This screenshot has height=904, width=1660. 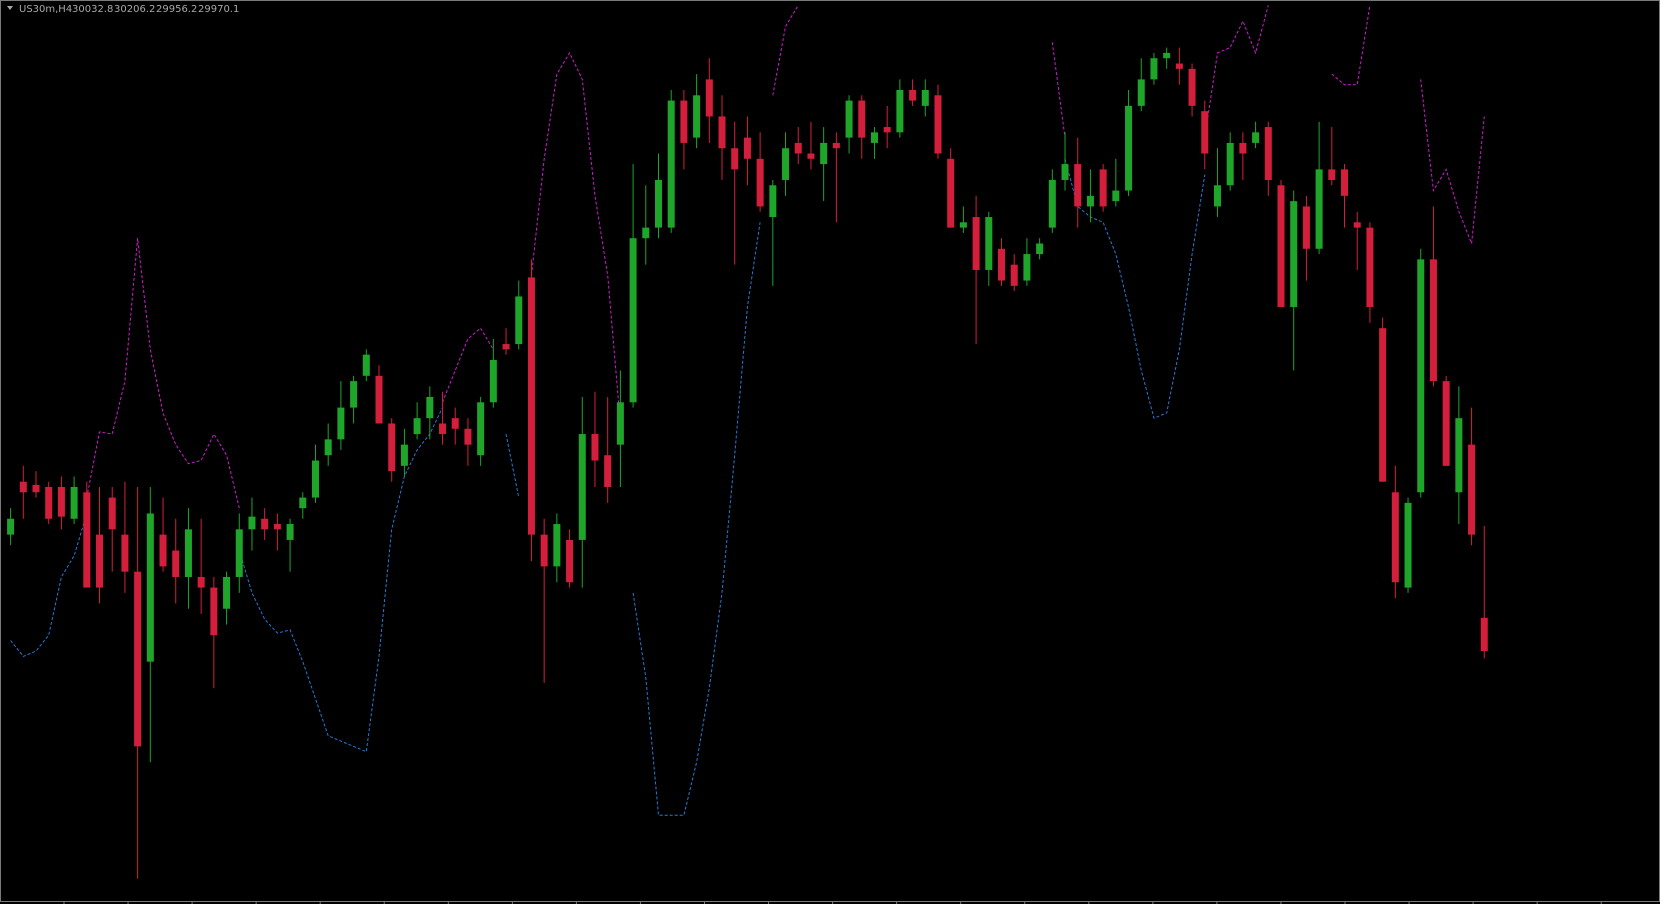 What do you see at coordinates (45, 9) in the screenshot?
I see `chart-title: US30m,H4` at bounding box center [45, 9].